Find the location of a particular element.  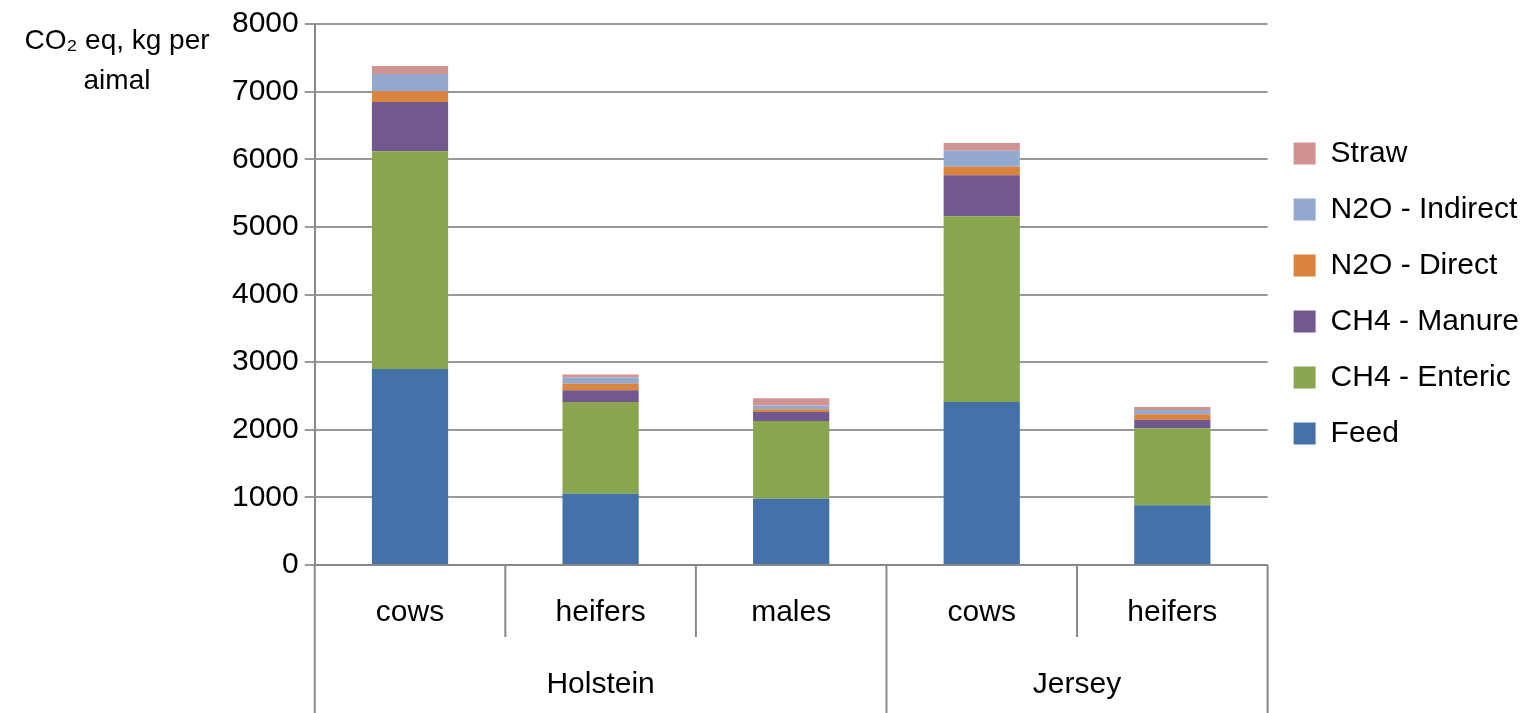

text: Holstein is located at coordinates (600, 683).